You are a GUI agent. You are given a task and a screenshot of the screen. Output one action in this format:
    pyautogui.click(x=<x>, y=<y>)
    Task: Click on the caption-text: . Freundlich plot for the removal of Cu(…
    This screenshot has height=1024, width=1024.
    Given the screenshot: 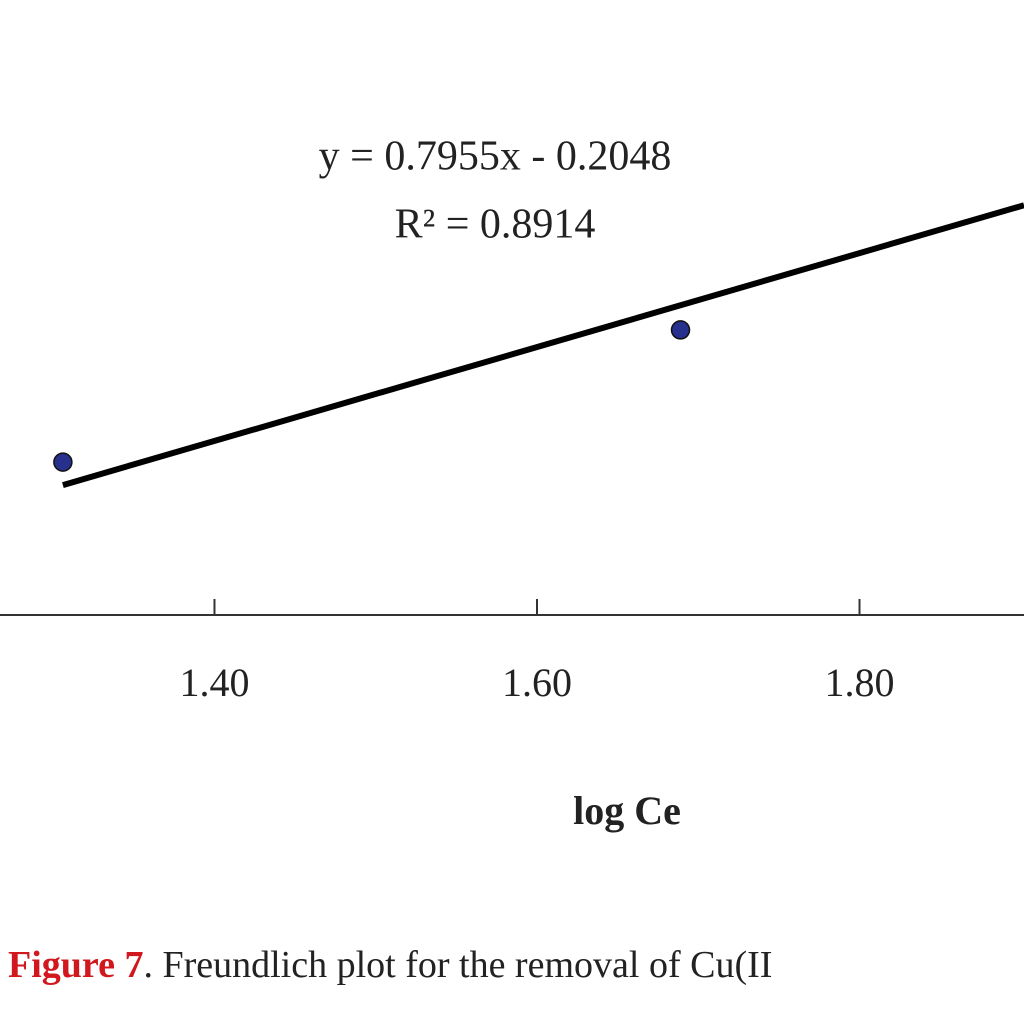 What is the action you would take?
    pyautogui.click(x=457, y=965)
    